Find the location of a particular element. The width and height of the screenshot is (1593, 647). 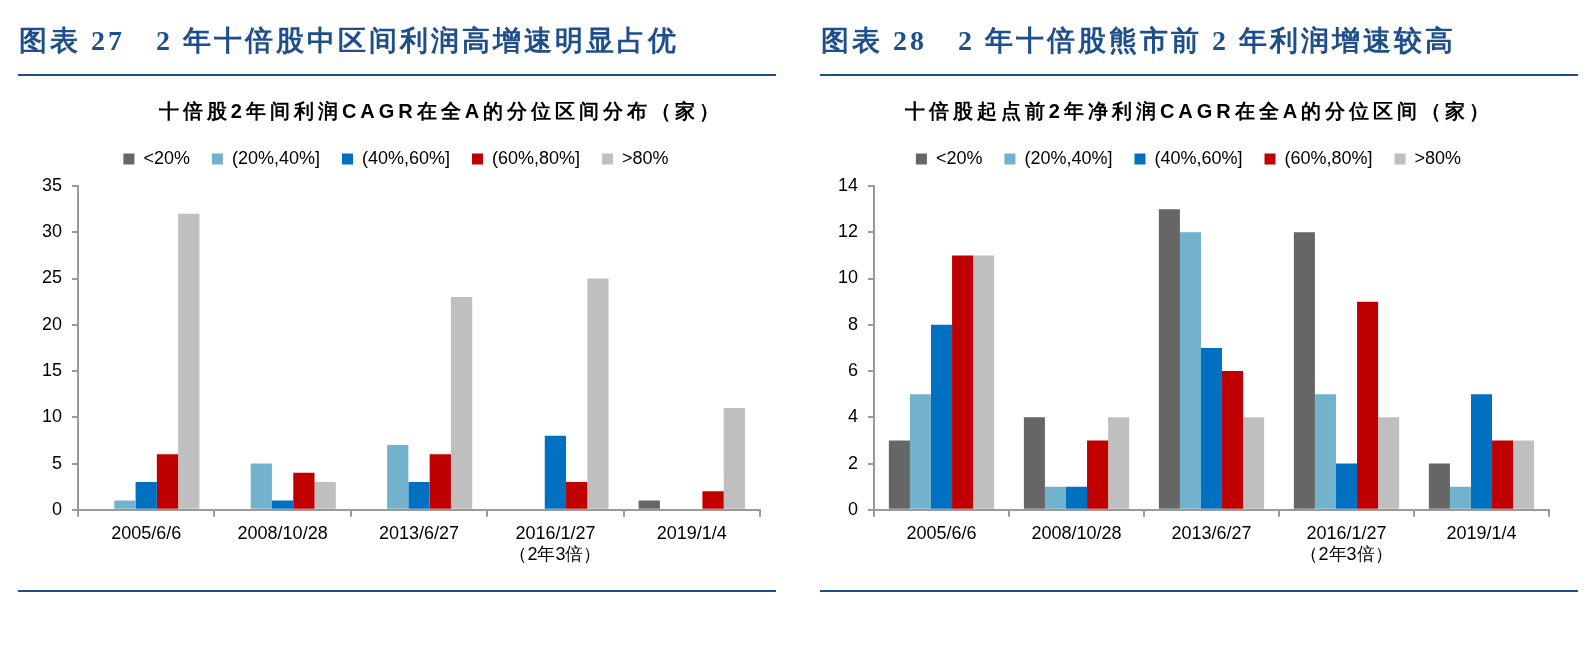

y-tick-label: 12 is located at coordinates (848, 231).